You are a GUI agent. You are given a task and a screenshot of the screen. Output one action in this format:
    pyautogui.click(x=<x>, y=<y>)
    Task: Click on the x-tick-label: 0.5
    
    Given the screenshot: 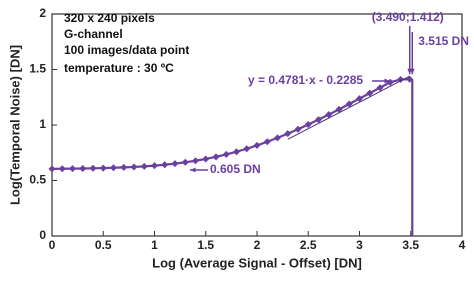 What is the action you would take?
    pyautogui.click(x=103, y=245)
    